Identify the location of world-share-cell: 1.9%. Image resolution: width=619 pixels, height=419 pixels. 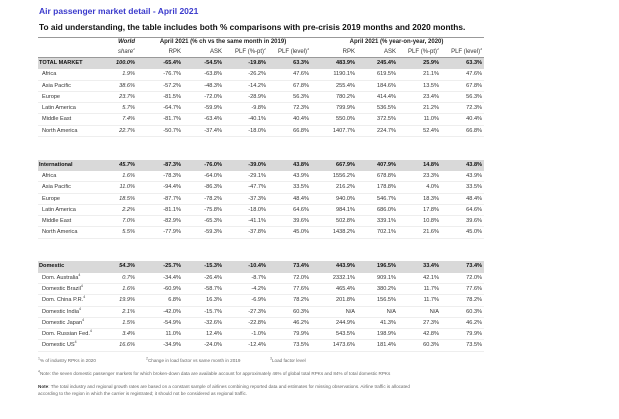
(117, 75).